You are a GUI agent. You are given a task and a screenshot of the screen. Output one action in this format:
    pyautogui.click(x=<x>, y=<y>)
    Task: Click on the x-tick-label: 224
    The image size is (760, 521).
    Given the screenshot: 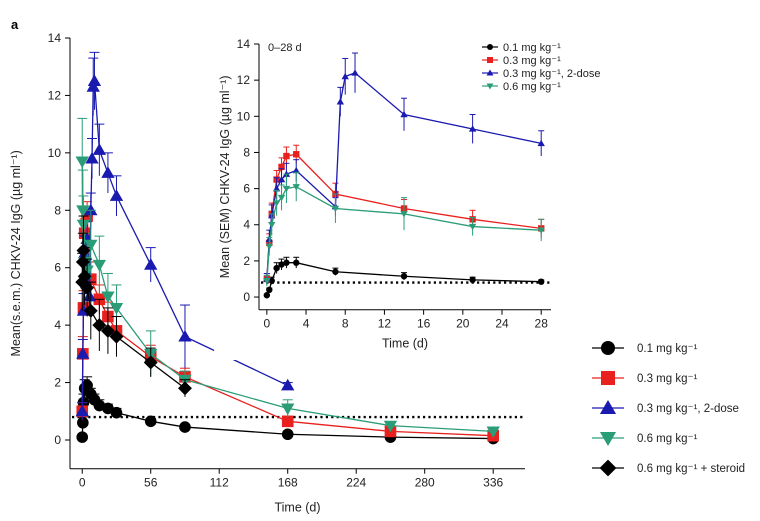 What is the action you would take?
    pyautogui.click(x=356, y=483)
    